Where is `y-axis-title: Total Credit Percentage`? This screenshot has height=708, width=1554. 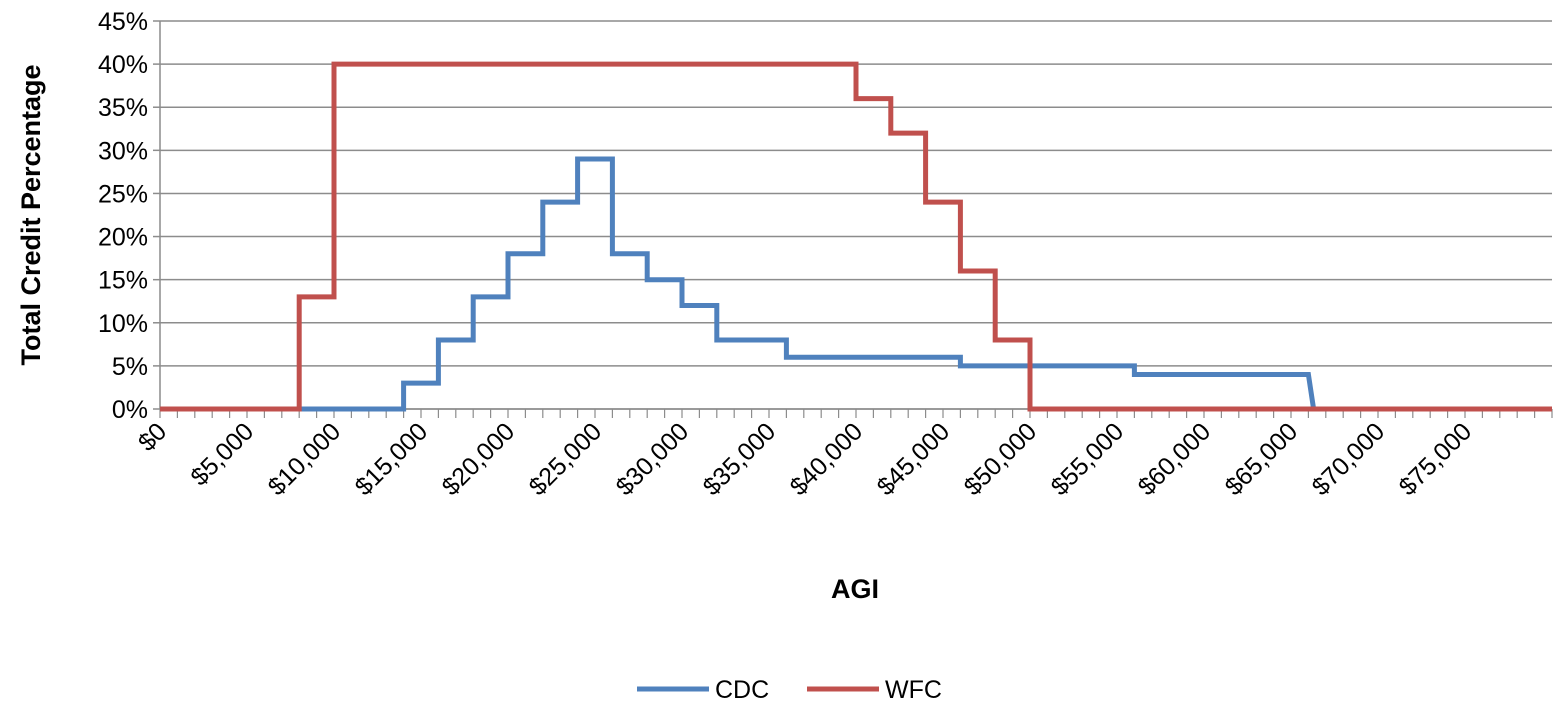 y-axis-title: Total Credit Percentage is located at coordinates (31, 214).